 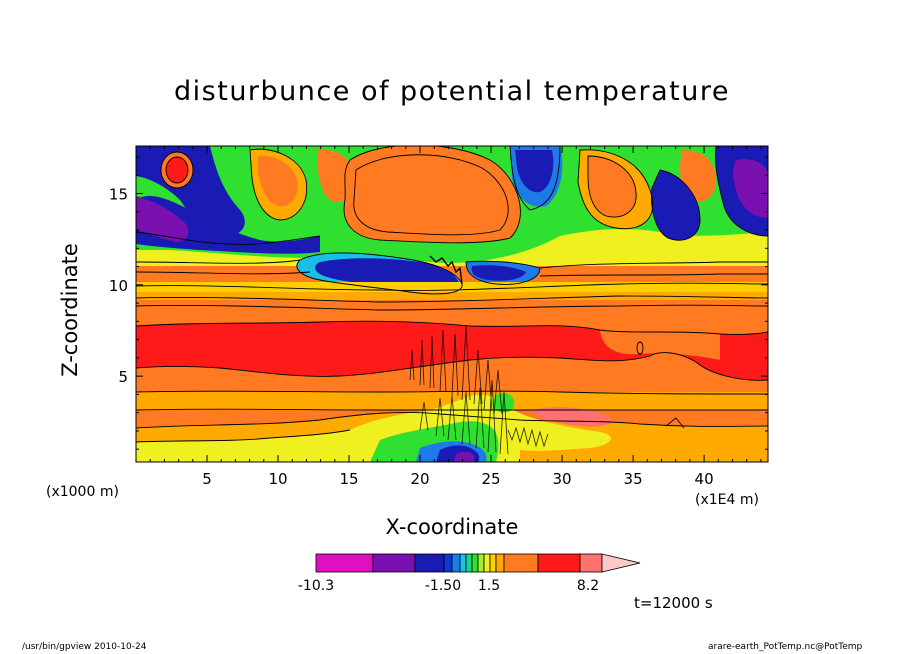 I want to click on x-tick-label: 30, so click(x=562, y=479).